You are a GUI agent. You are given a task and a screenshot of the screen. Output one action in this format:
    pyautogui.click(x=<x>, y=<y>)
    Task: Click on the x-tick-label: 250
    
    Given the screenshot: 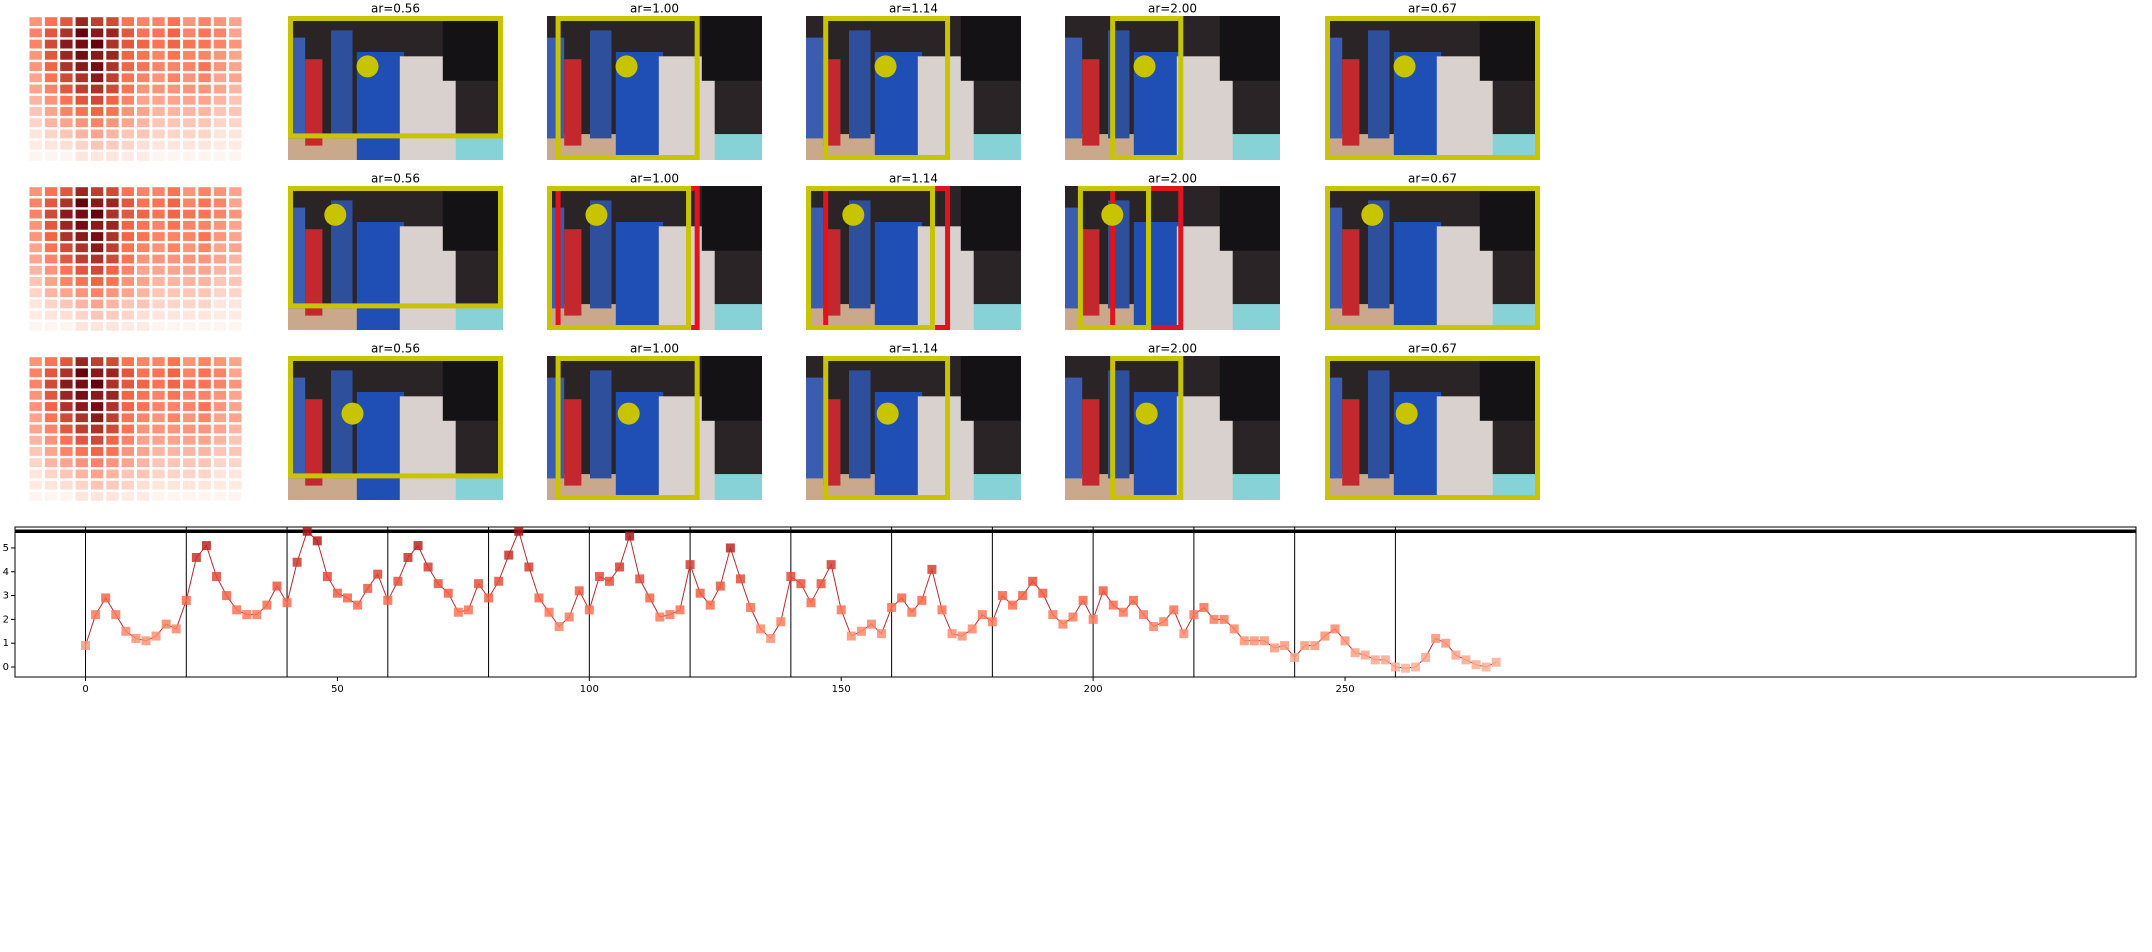 What is the action you would take?
    pyautogui.click(x=1344, y=689)
    